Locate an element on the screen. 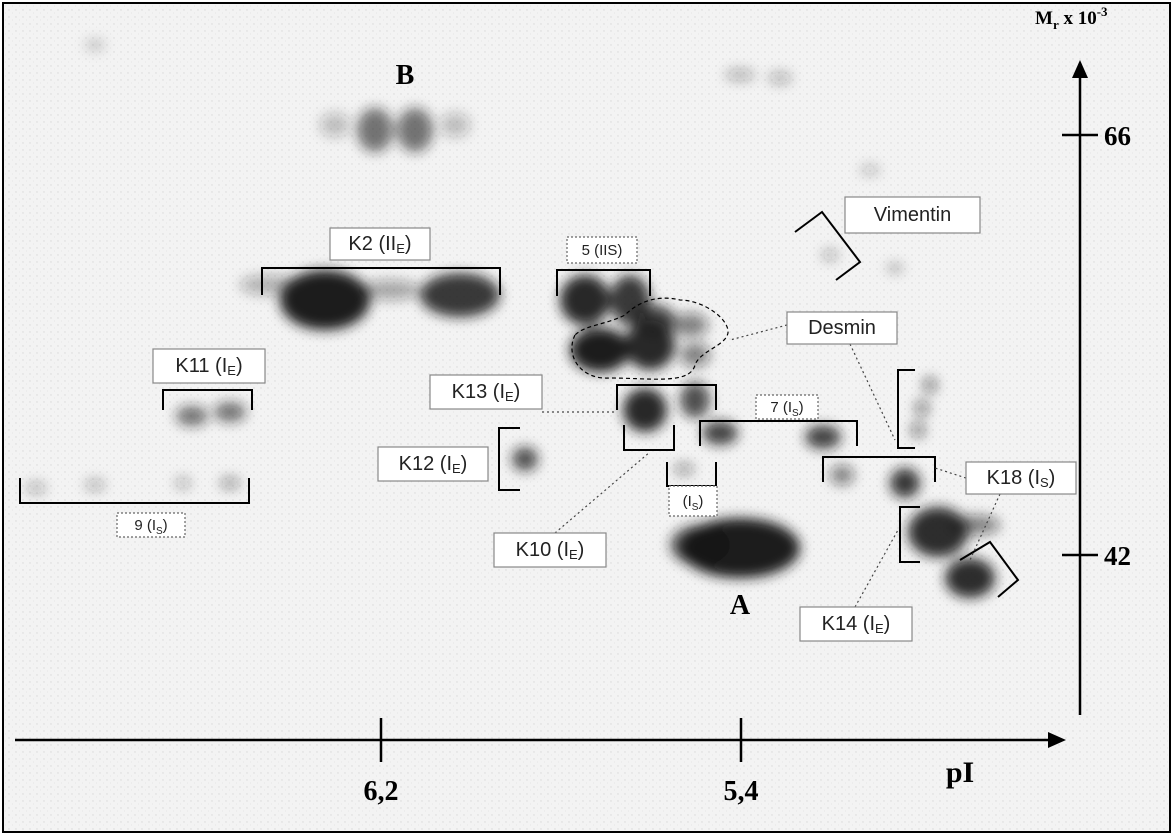 This screenshot has width=1174, height=836. annotation-label: K14 (IE) is located at coordinates (856, 624).